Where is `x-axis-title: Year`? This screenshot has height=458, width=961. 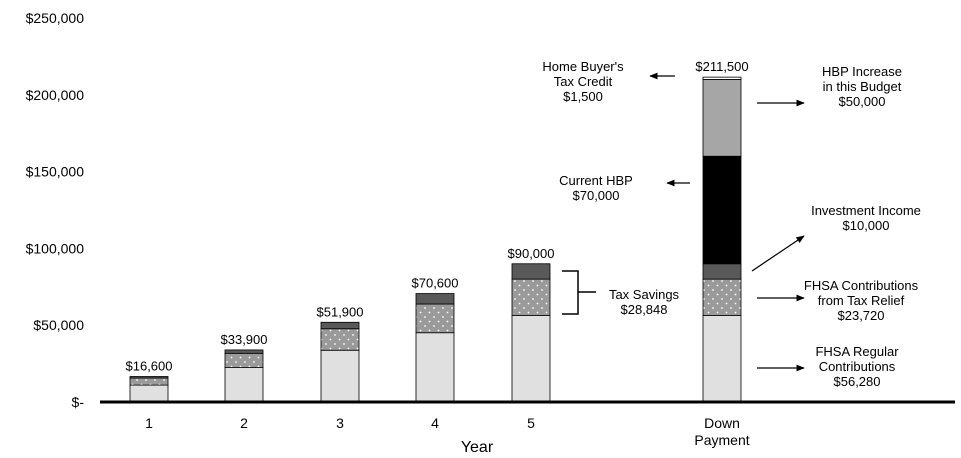
x-axis-title: Year is located at coordinates (477, 447).